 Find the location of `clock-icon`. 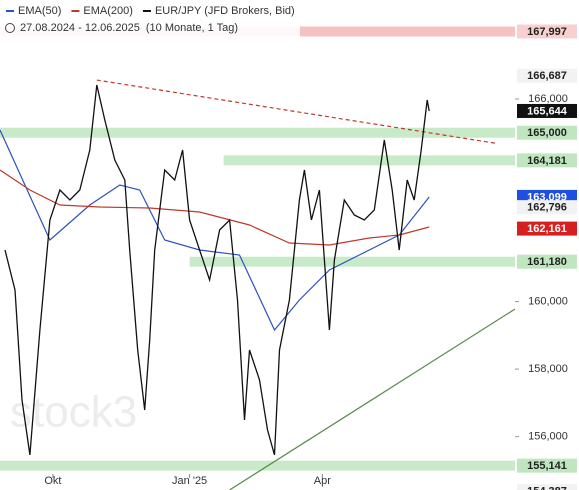

clock-icon is located at coordinates (10, 28).